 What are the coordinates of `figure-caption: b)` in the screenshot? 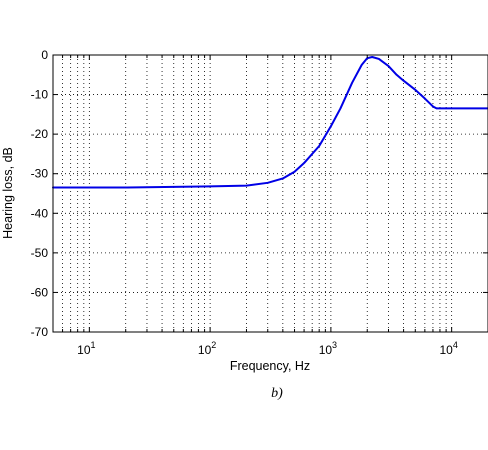 It's located at (277, 393).